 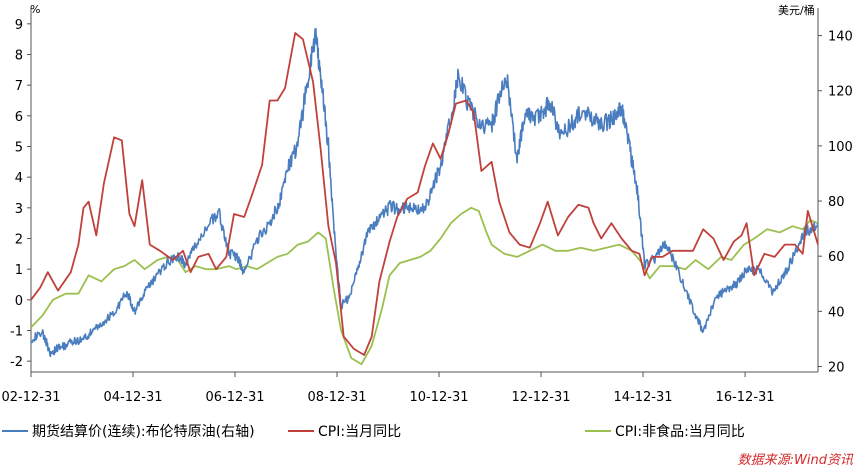 What do you see at coordinates (19, 148) in the screenshot?
I see `left-axis-tick-label: 5` at bounding box center [19, 148].